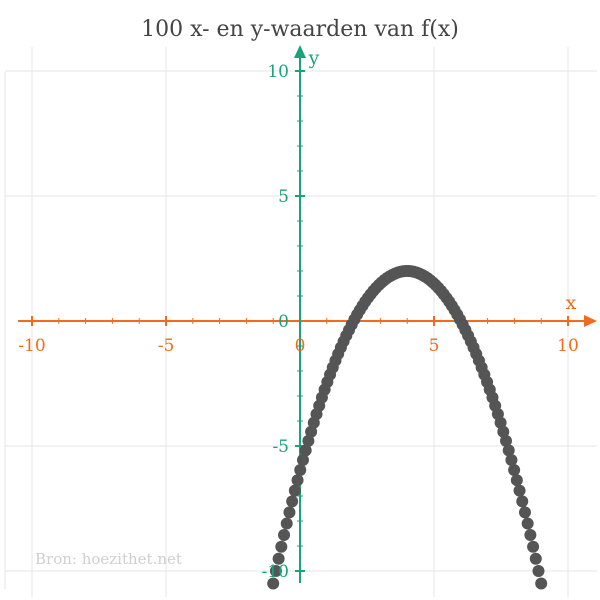 This screenshot has height=600, width=600. I want to click on x-tick-label: 0, so click(300, 346).